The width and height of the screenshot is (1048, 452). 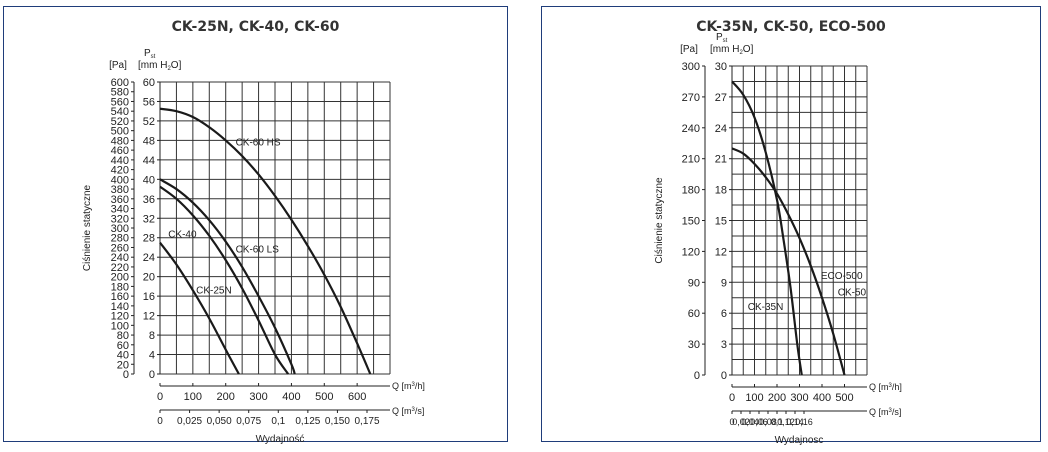 What do you see at coordinates (120, 161) in the screenshot?
I see `y-tick-label-pa: 440` at bounding box center [120, 161].